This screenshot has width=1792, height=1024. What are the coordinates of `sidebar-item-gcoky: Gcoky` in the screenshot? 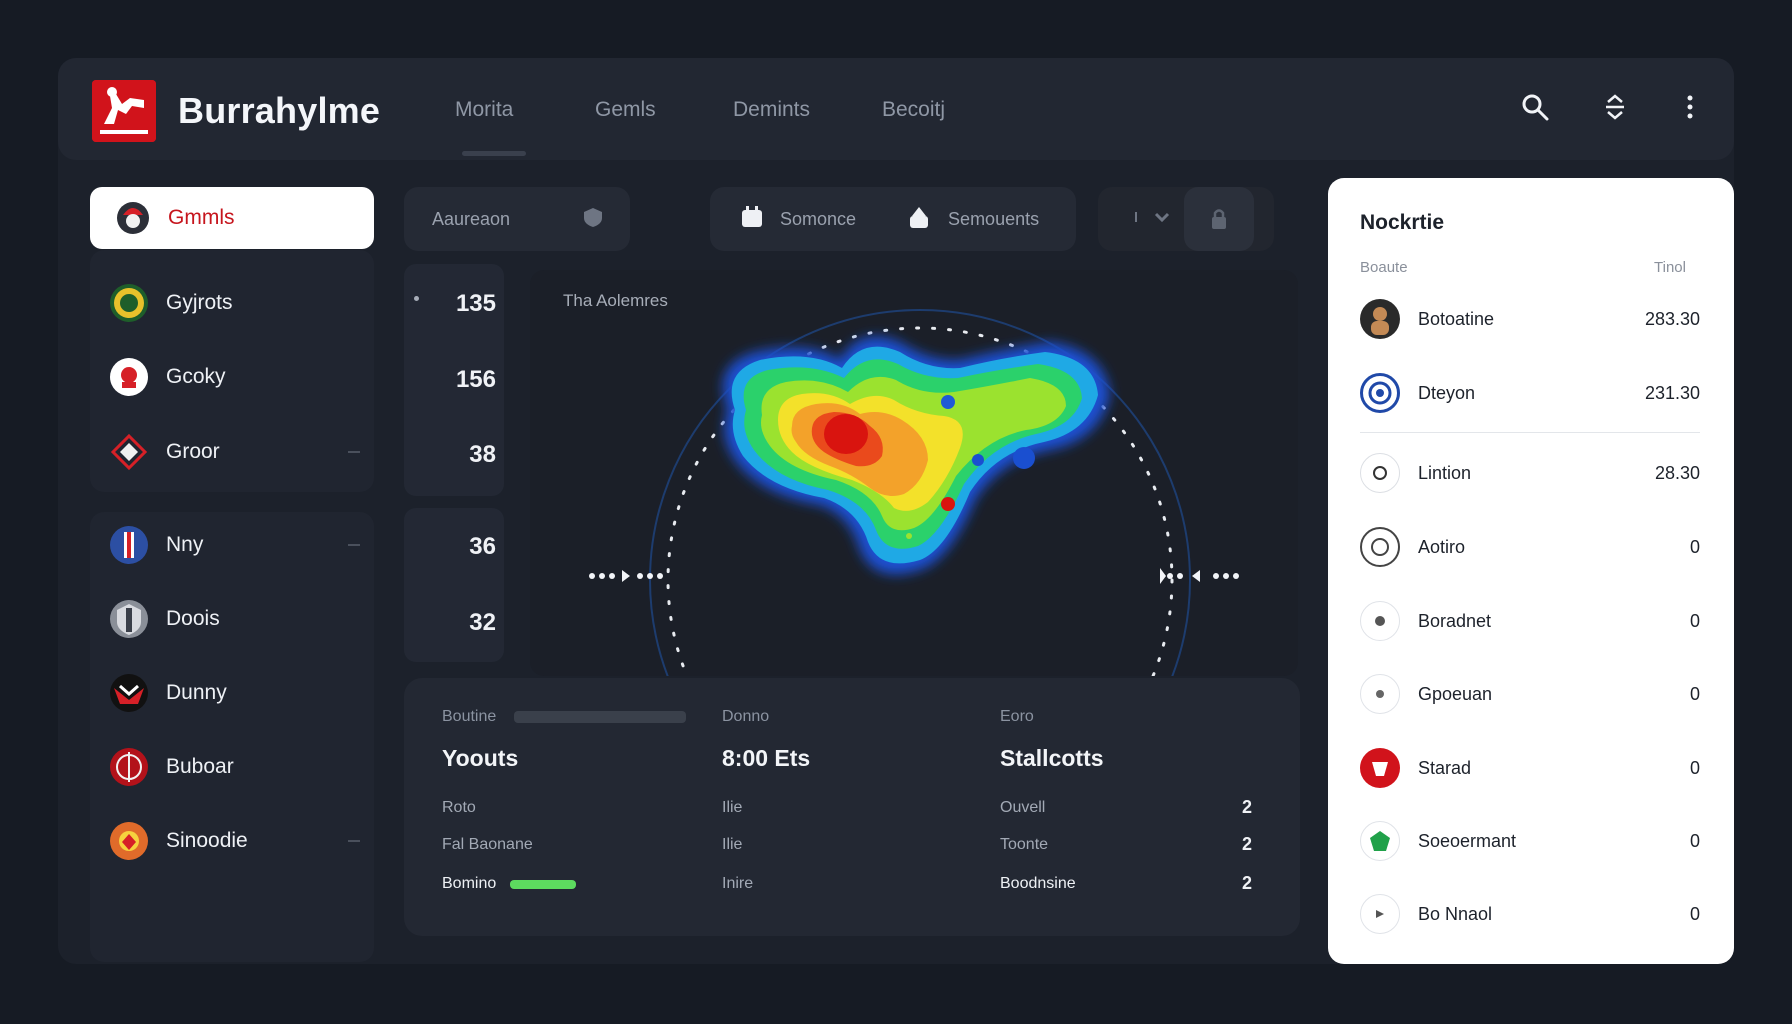 It's located at (235, 377).